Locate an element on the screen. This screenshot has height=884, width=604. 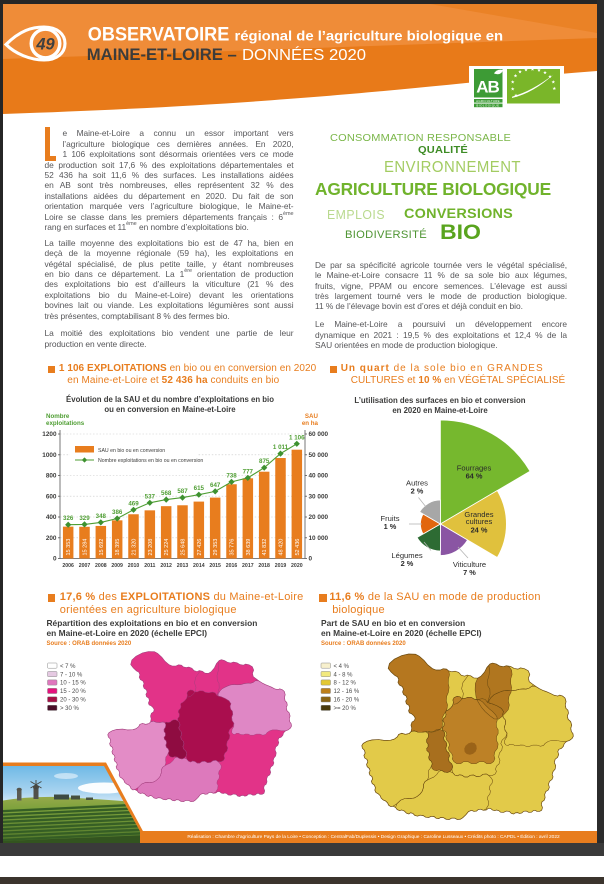
svg-text: 35 776 is located at coordinates (233, 547).